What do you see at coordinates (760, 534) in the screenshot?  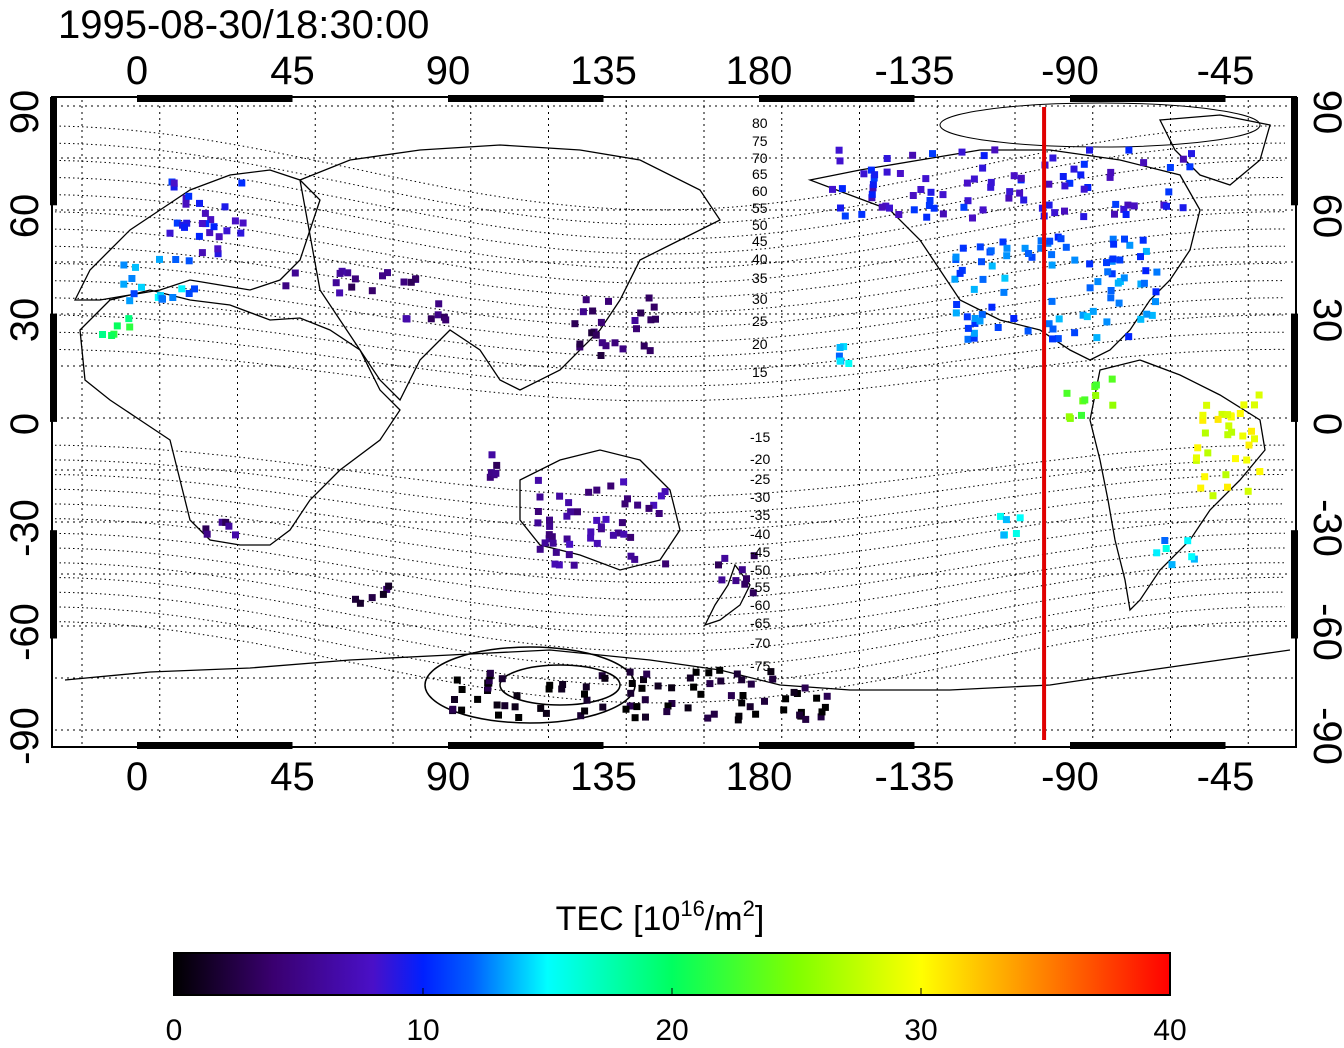 I see `contour-label: -40` at bounding box center [760, 534].